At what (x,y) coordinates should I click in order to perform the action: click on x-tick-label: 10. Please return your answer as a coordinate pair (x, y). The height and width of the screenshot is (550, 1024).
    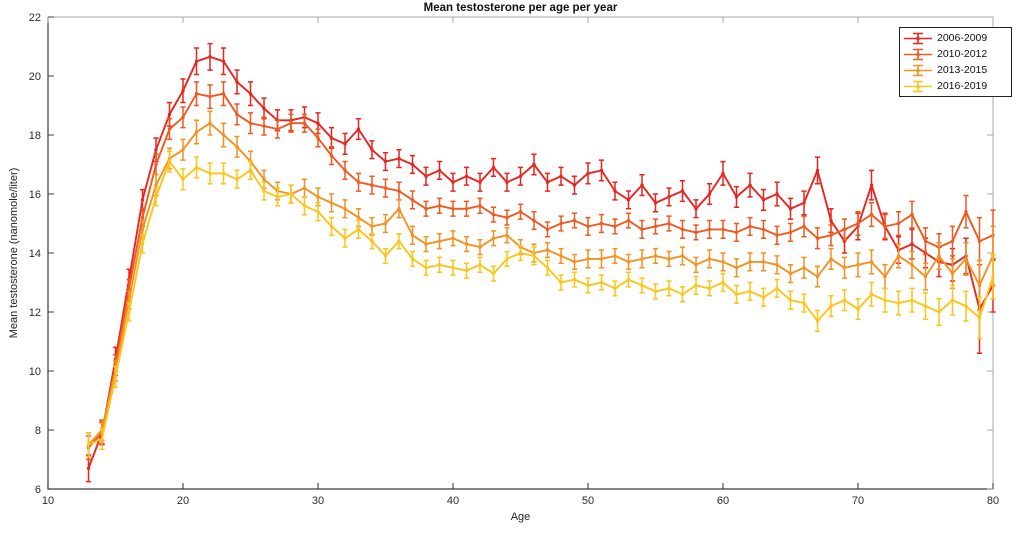
    Looking at the image, I should click on (48, 501).